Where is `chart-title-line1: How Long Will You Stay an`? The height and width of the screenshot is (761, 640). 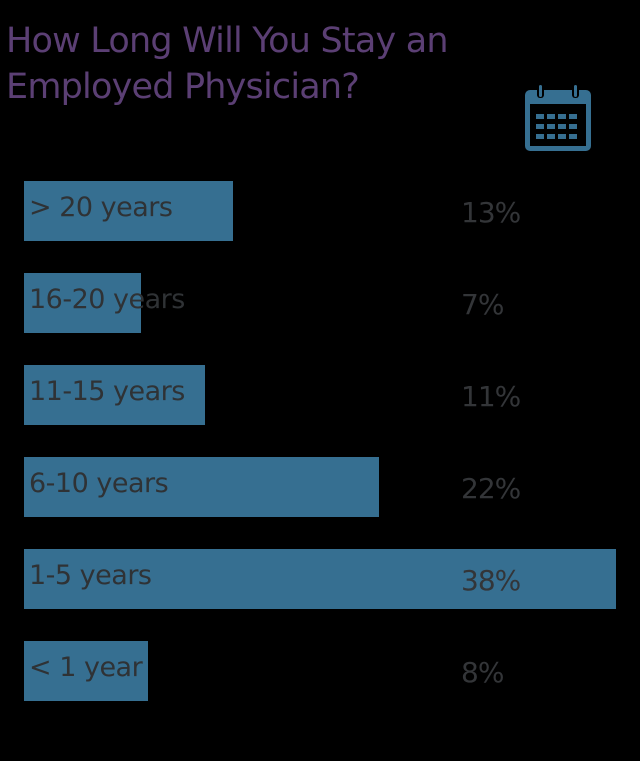
chart-title-line1: How Long Will You Stay an is located at coordinates (227, 41).